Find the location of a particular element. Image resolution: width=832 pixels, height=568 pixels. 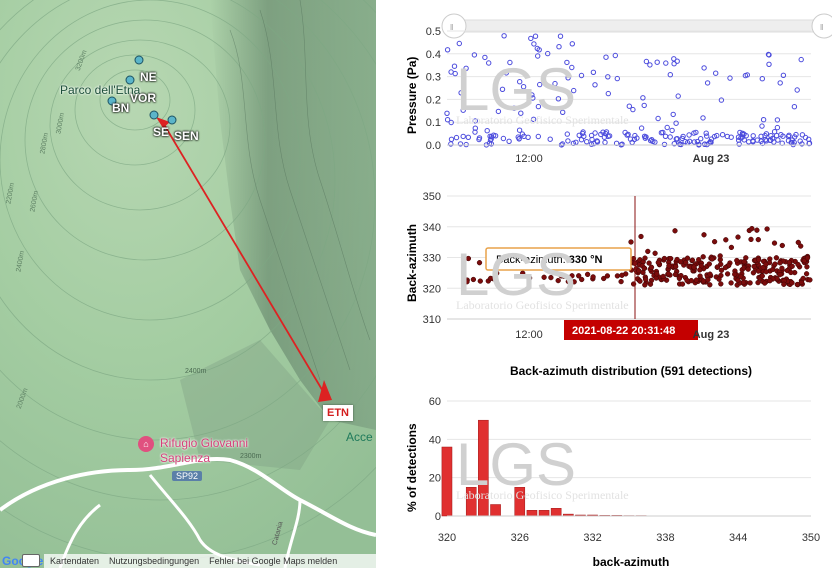

hist-x-tick: 332 is located at coordinates (592, 538).